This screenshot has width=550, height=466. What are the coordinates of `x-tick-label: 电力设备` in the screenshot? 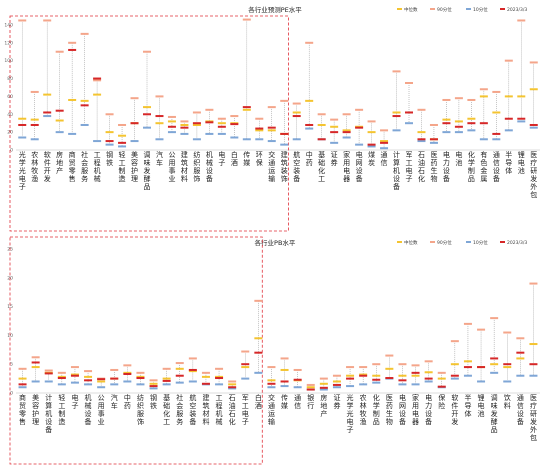 It's located at (428, 409).